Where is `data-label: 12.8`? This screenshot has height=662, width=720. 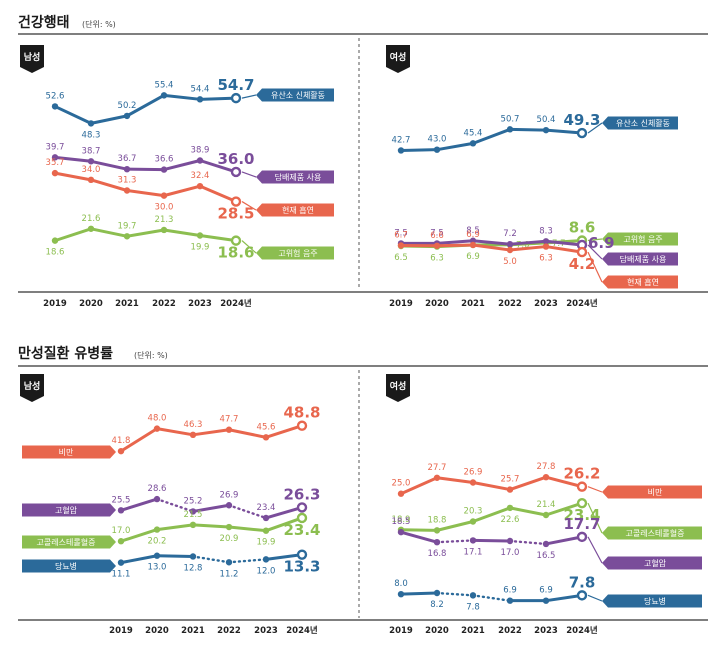 data-label: 12.8 is located at coordinates (193, 568).